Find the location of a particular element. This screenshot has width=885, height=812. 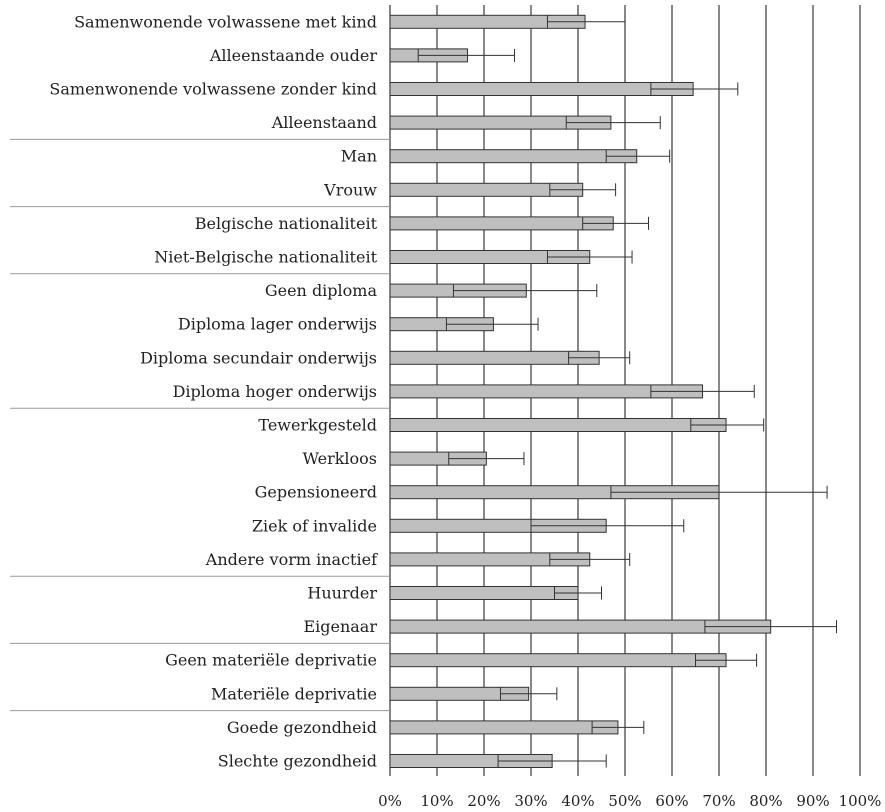

x-tick-label: 10% is located at coordinates (436, 801).